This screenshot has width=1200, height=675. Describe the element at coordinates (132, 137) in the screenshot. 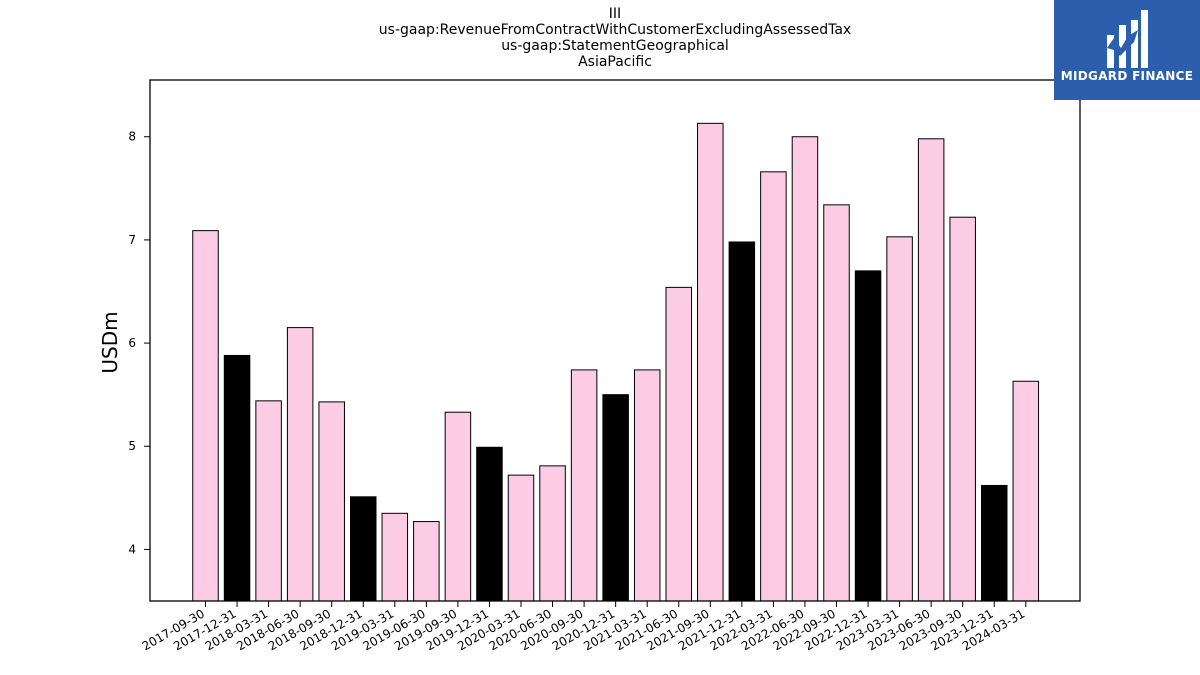

I see `y-tick-label-8: 8` at that location.